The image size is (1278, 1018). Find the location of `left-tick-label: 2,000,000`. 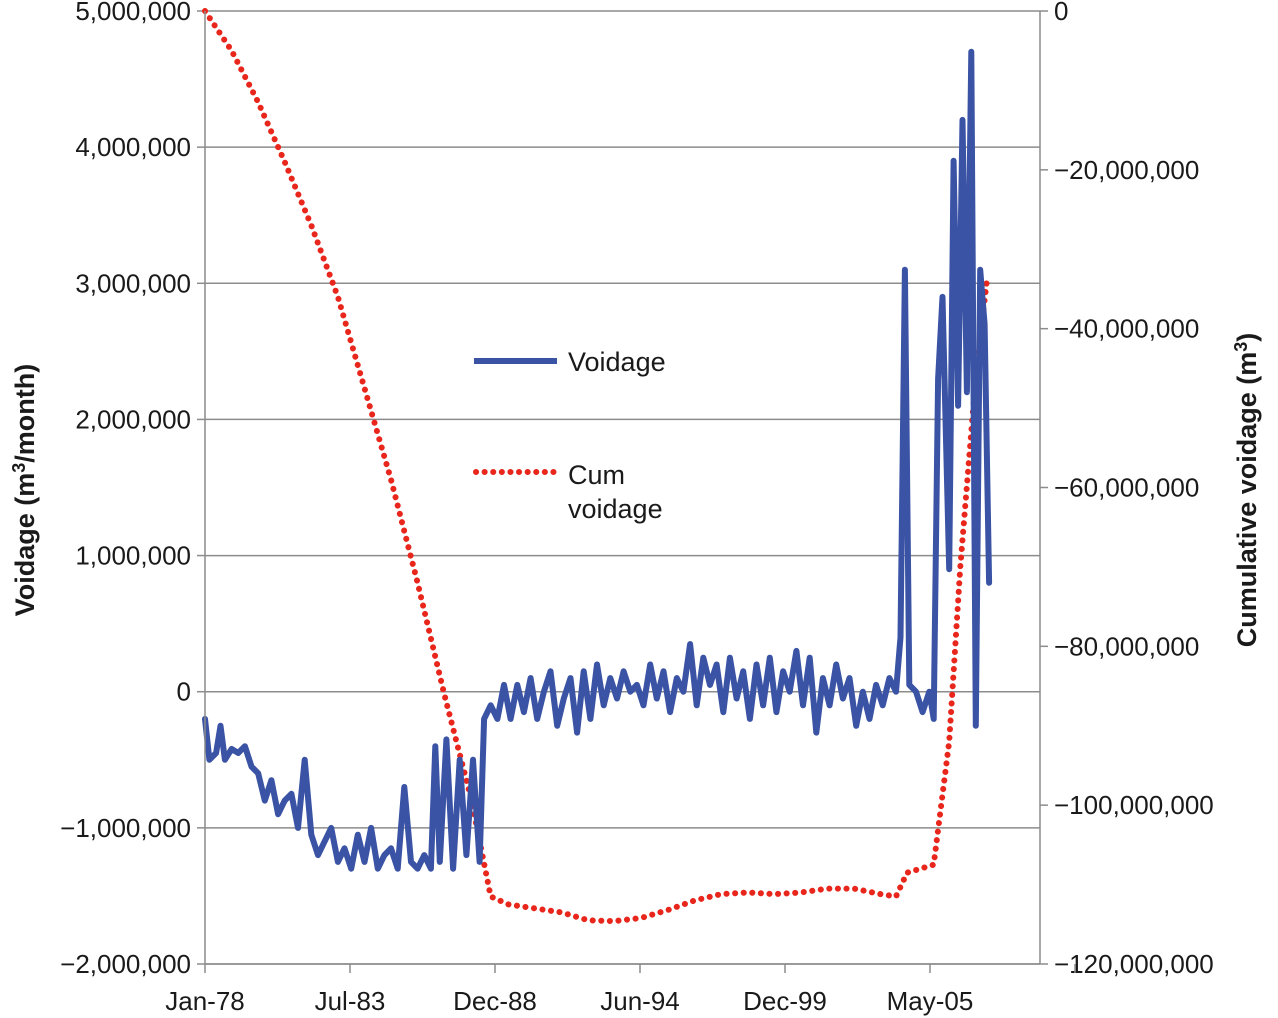

left-tick-label: 2,000,000 is located at coordinates (133, 419).